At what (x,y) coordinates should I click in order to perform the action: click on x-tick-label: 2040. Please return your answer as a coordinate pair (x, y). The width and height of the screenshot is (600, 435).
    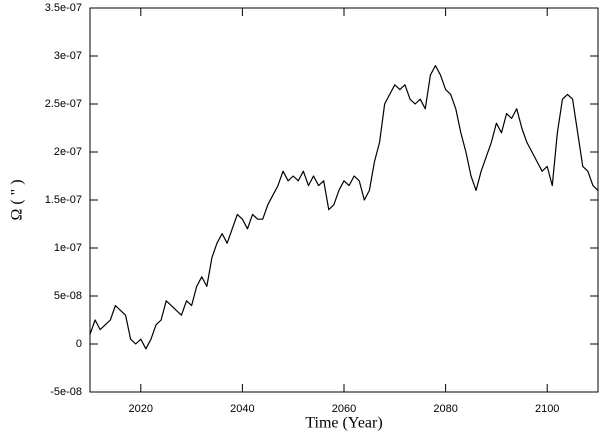
    Looking at the image, I should click on (242, 409).